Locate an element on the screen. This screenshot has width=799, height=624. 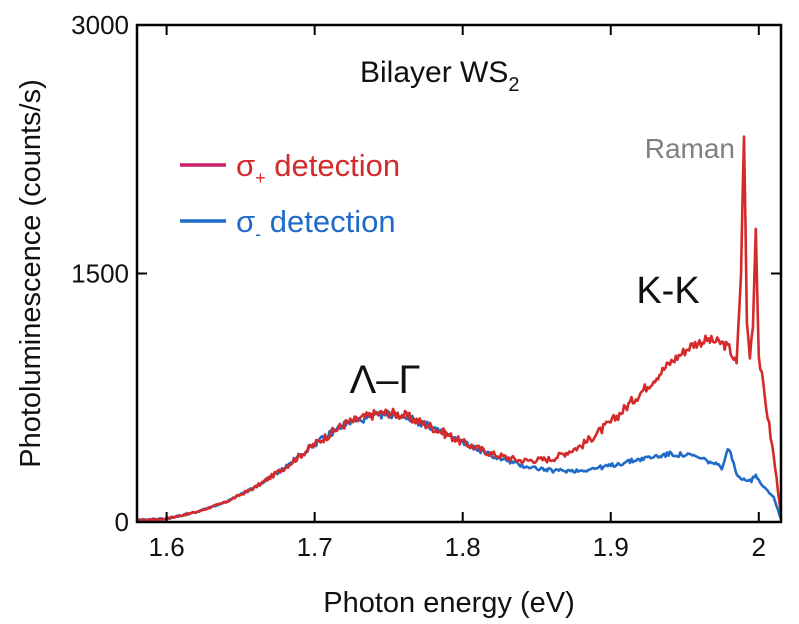
legend-label-subscript: + is located at coordinates (260, 178).